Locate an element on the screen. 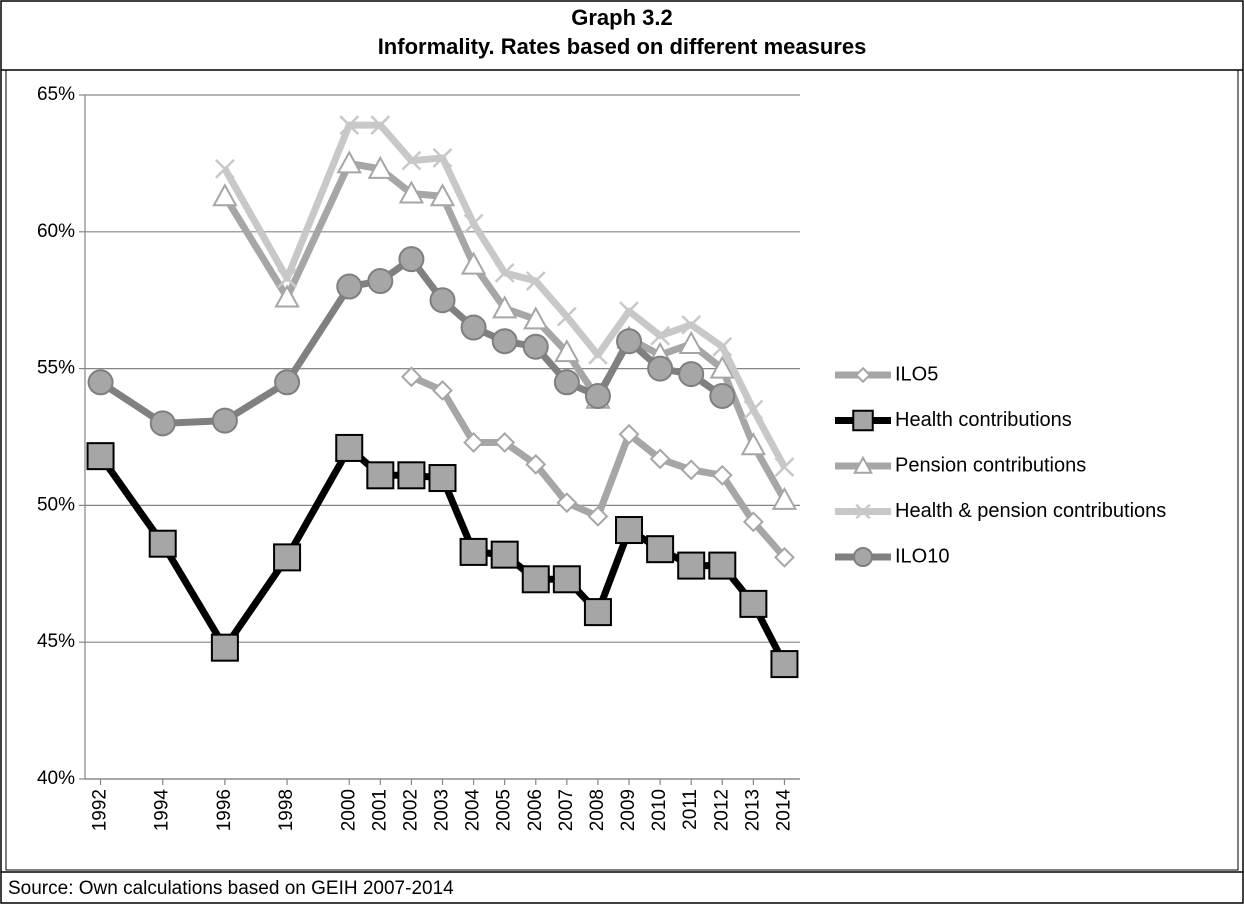 This screenshot has height=904, width=1244. y-tick-label: 50% is located at coordinates (56, 504).